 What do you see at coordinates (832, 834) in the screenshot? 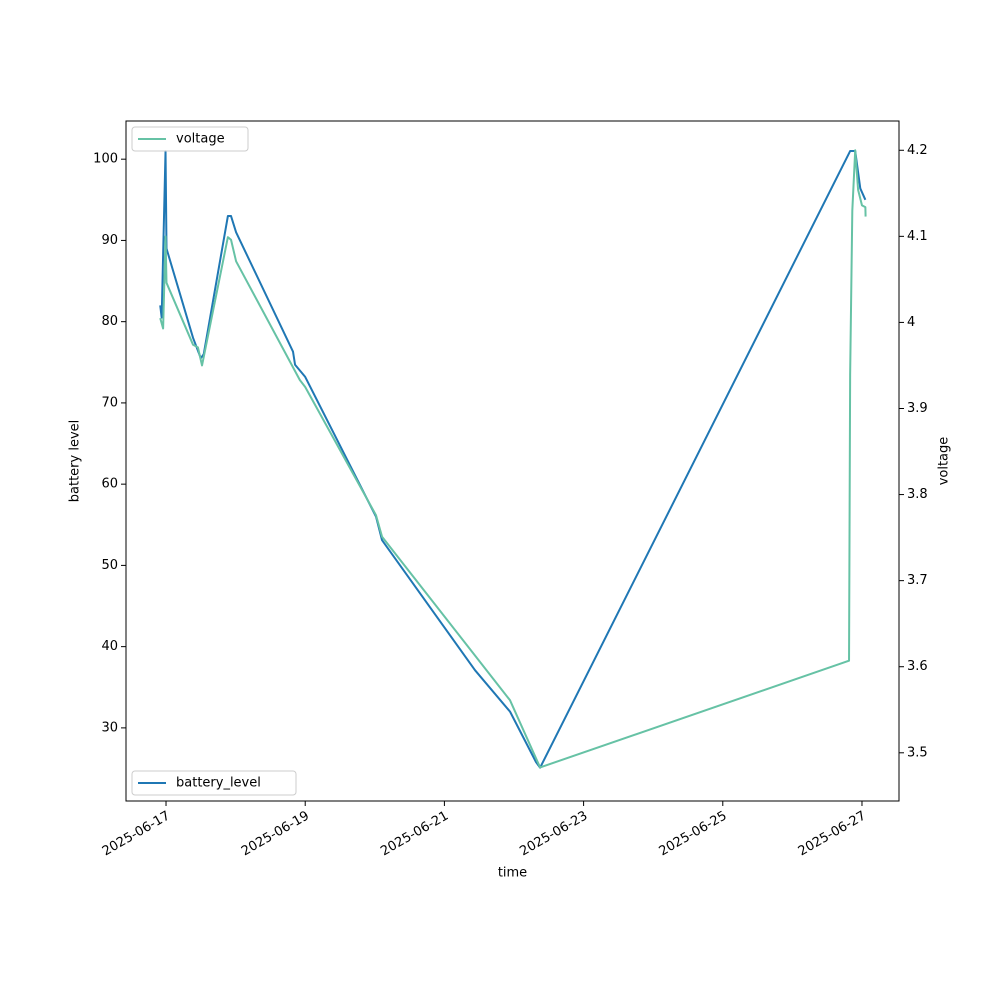
I see `x-tick-label: 2025-06-27` at bounding box center [832, 834].